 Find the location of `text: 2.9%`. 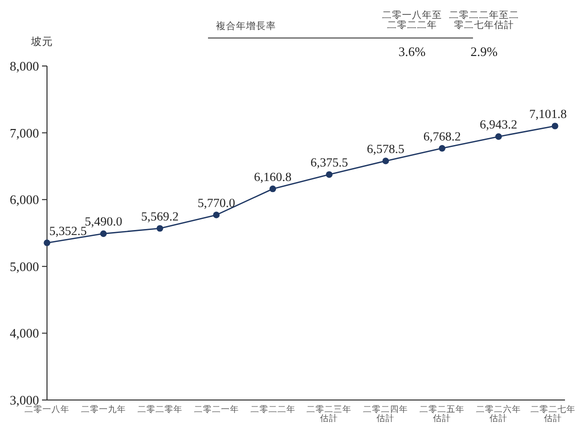

text: 2.9% is located at coordinates (484, 51).